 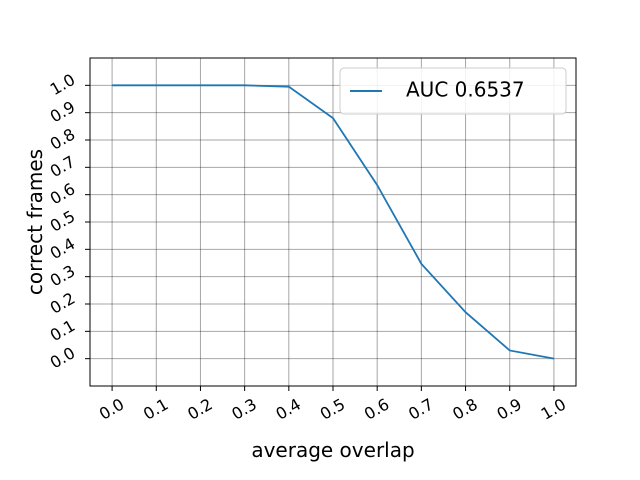 I want to click on x-tick-label: 0.1, so click(x=156, y=409).